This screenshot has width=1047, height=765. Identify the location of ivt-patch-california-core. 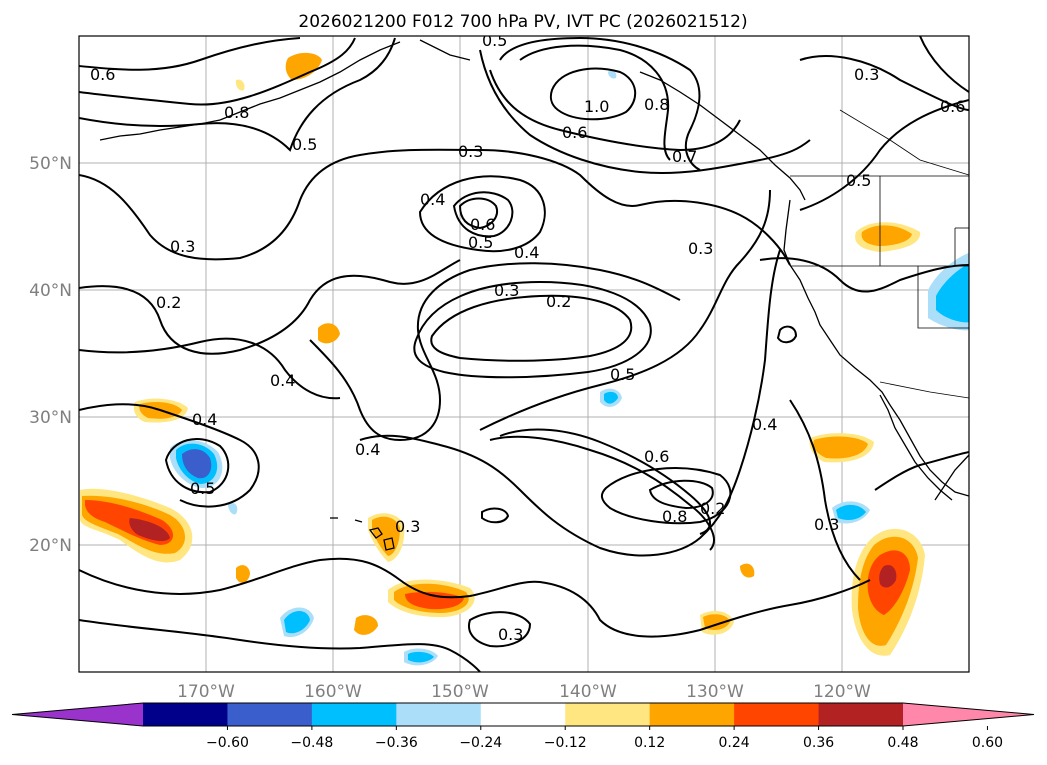
(886, 235).